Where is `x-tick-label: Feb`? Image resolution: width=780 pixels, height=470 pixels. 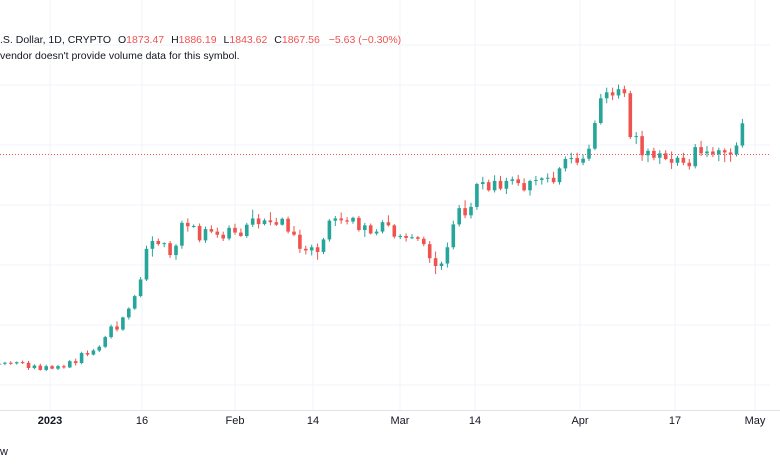
x-tick-label: Feb is located at coordinates (235, 421).